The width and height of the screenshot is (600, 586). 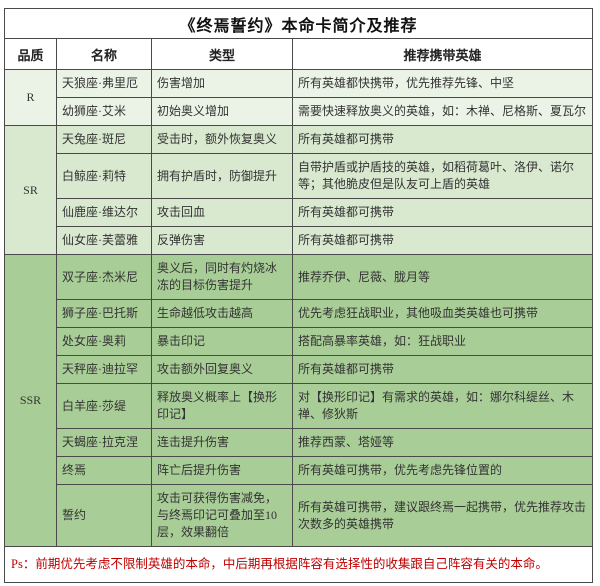 What do you see at coordinates (442, 277) in the screenshot?
I see `heroes-cell: 推荐乔伊、尼薇、胧月等` at bounding box center [442, 277].